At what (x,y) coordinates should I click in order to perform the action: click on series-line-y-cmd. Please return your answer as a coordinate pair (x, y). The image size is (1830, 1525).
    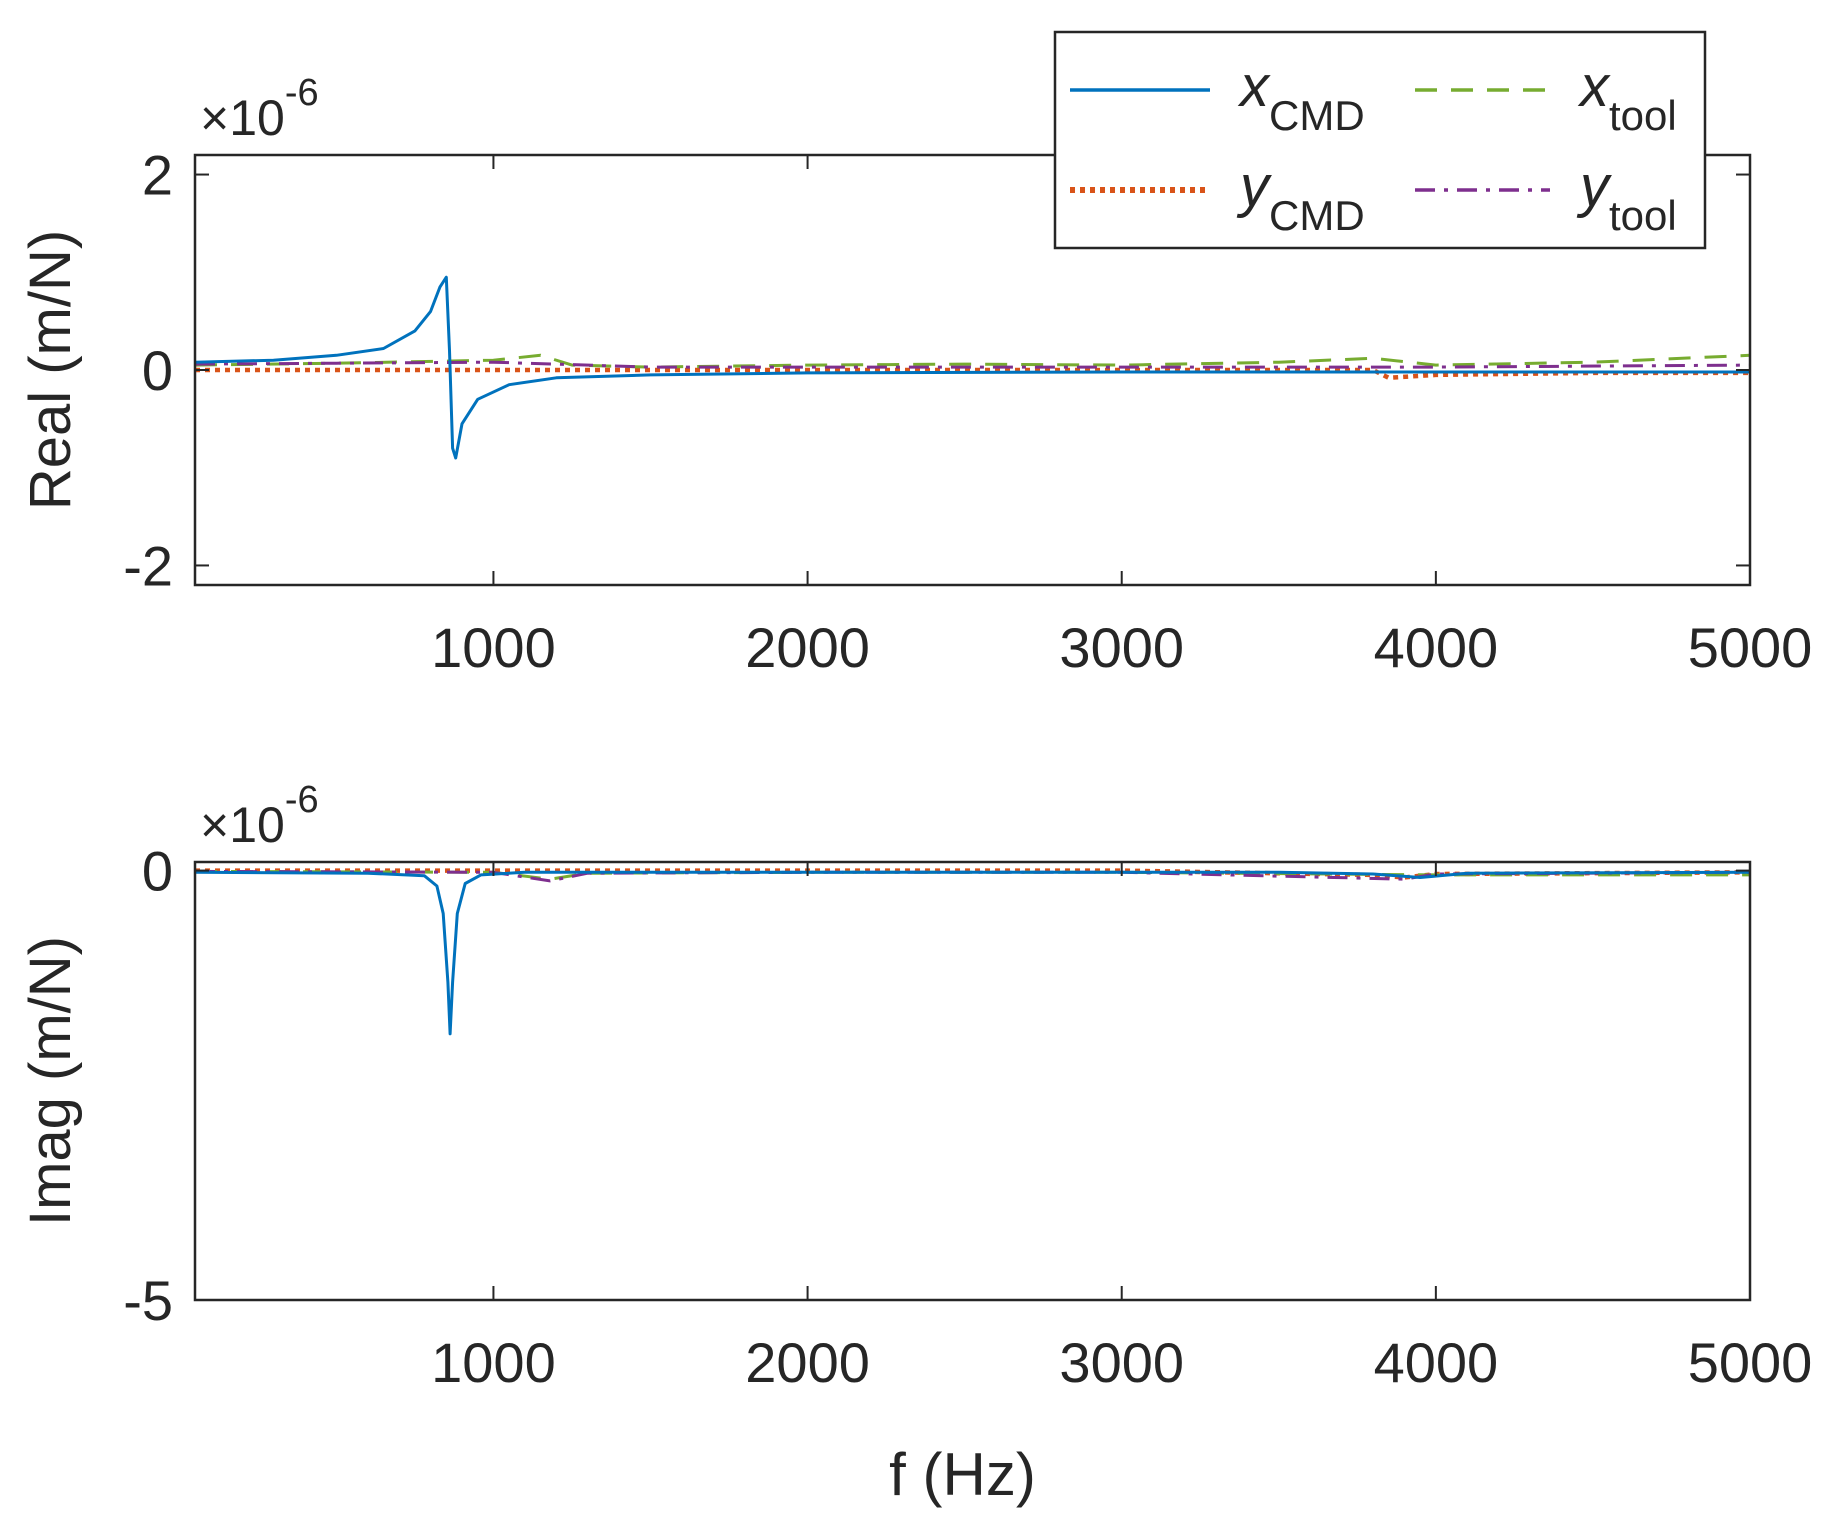
    Looking at the image, I should click on (972, 374).